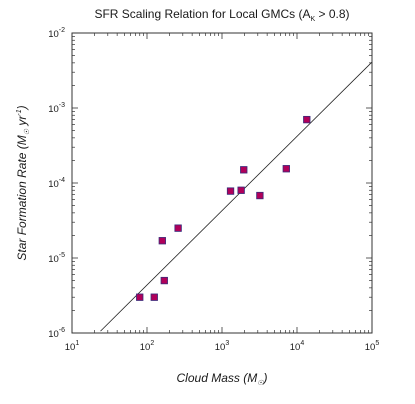  I want to click on y-tick-label: 10⁻⁵, so click(56, 258).